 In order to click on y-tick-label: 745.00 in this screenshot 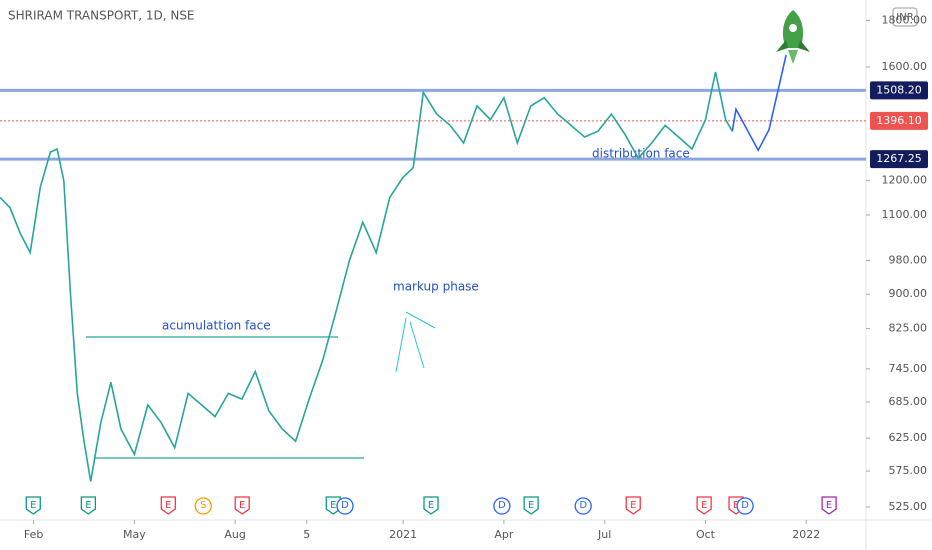, I will do `click(908, 368)`.